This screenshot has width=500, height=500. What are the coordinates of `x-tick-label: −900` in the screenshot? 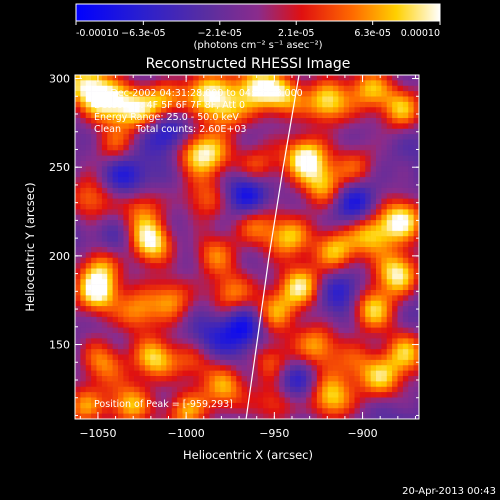 It's located at (362, 433).